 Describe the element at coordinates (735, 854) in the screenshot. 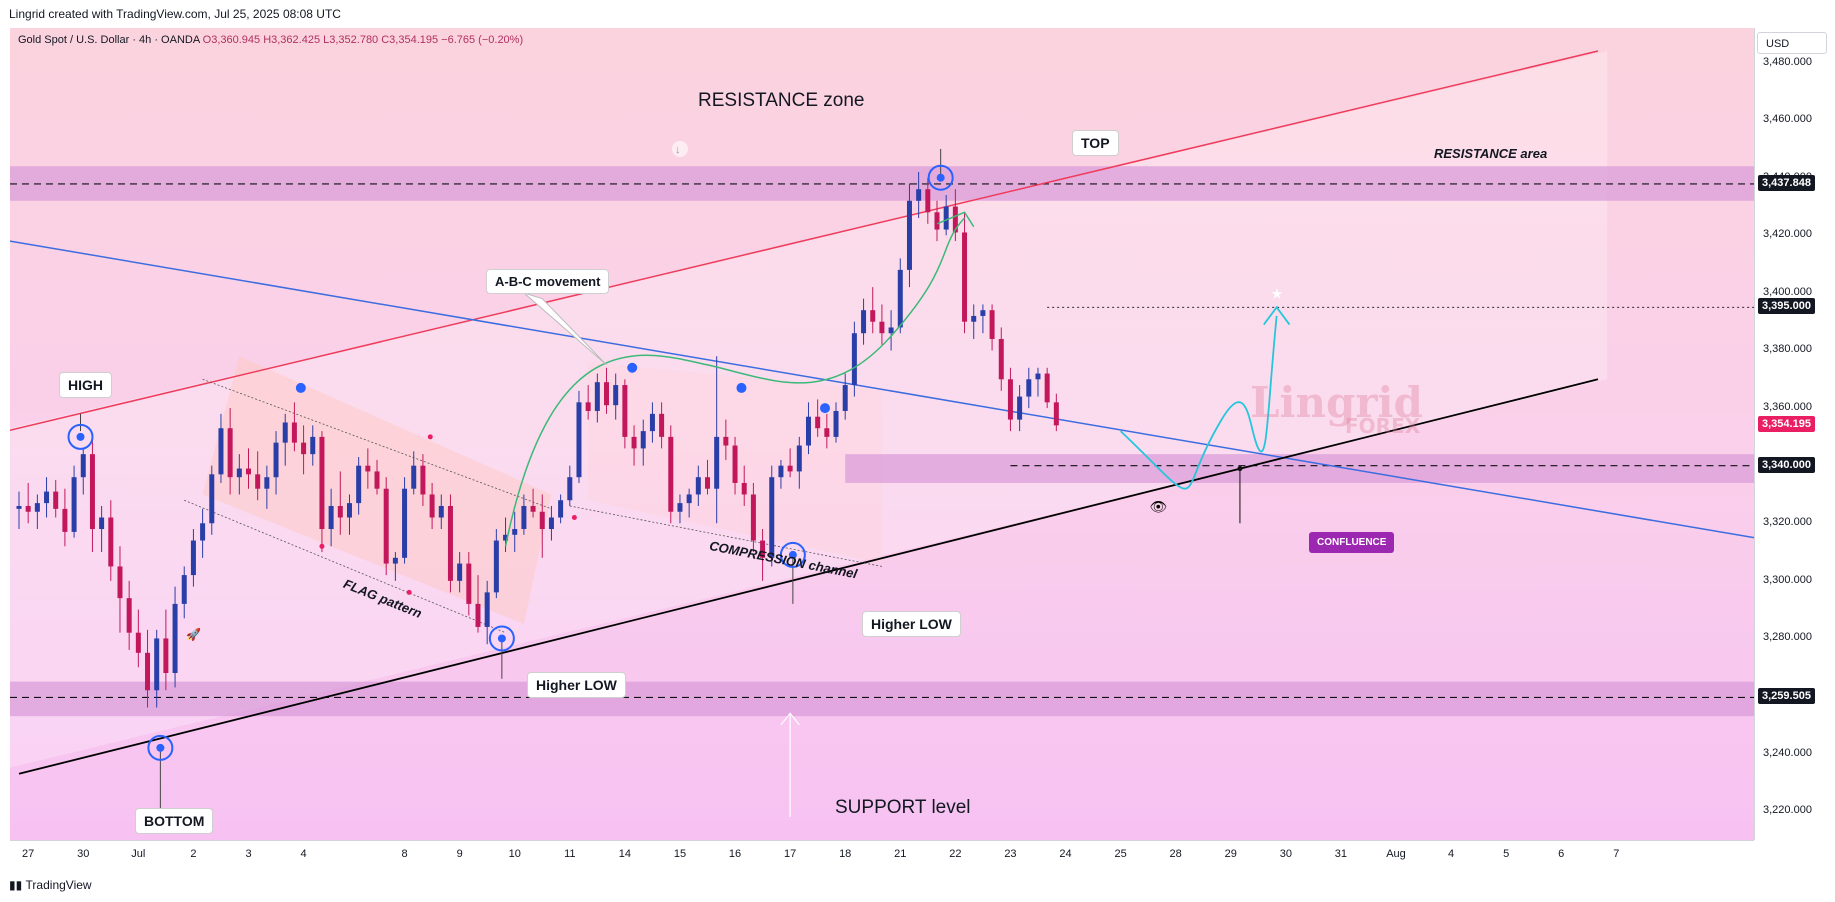

I see `time-tick-label: 16` at that location.